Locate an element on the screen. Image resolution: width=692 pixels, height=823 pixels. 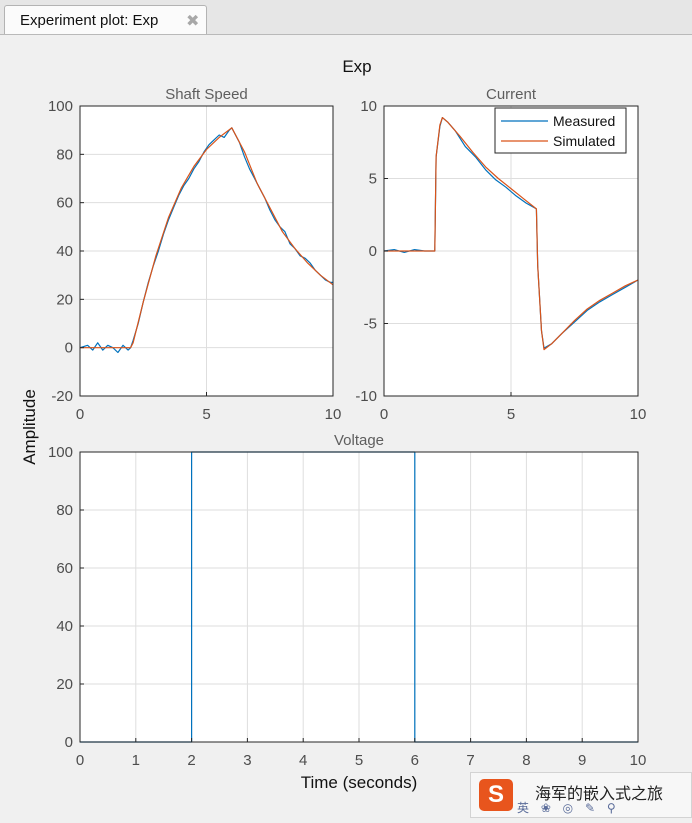
x-tick-label: 8 is located at coordinates (526, 760).